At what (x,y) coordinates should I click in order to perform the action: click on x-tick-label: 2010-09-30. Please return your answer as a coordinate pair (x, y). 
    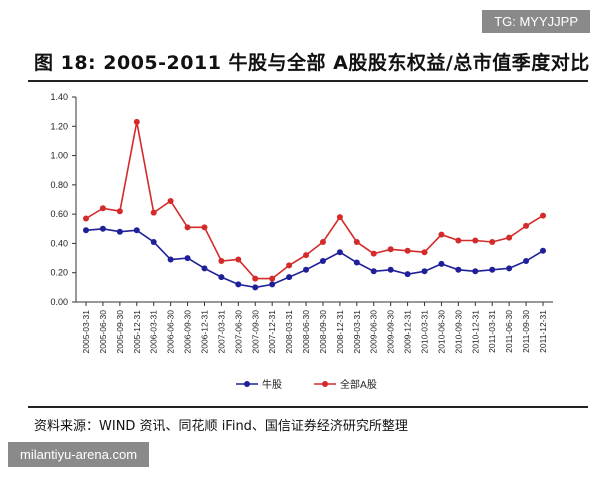
    Looking at the image, I should click on (458, 332).